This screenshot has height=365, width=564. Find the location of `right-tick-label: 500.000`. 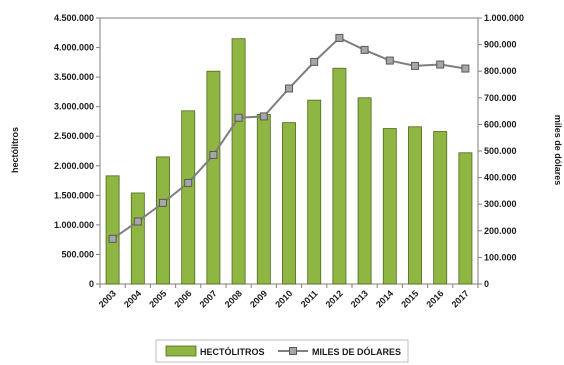

right-tick-label: 500.000 is located at coordinates (500, 151).